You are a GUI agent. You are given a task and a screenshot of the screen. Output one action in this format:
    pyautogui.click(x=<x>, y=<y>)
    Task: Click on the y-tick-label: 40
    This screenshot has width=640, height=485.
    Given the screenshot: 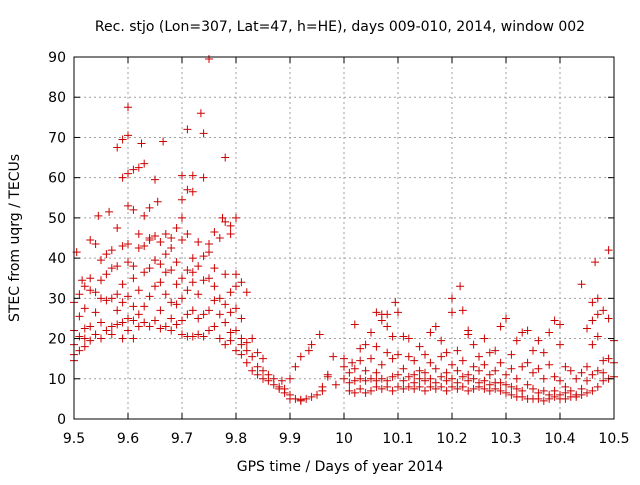 What is the action you would take?
    pyautogui.click(x=57, y=259)
    